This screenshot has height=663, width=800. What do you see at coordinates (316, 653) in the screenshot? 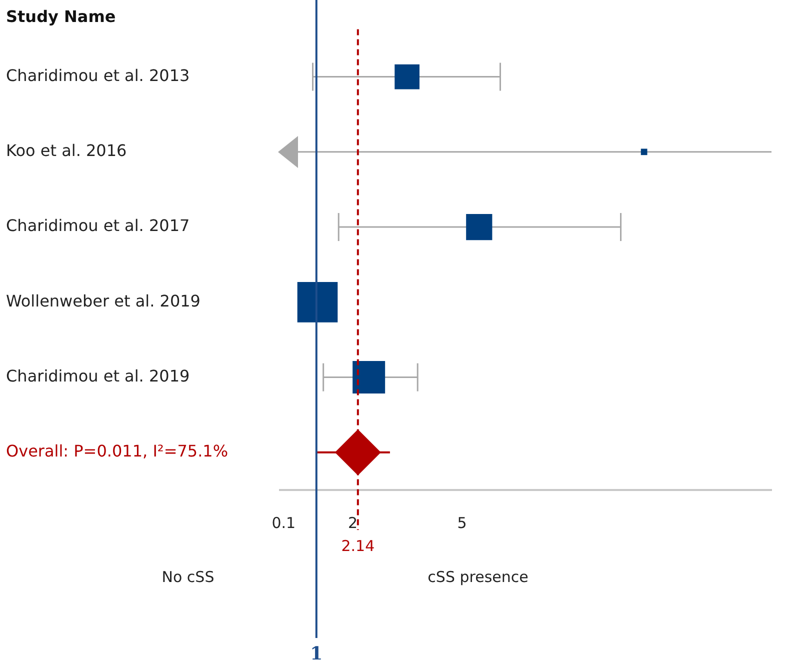
I see `ref-line-label: 1` at bounding box center [316, 653].